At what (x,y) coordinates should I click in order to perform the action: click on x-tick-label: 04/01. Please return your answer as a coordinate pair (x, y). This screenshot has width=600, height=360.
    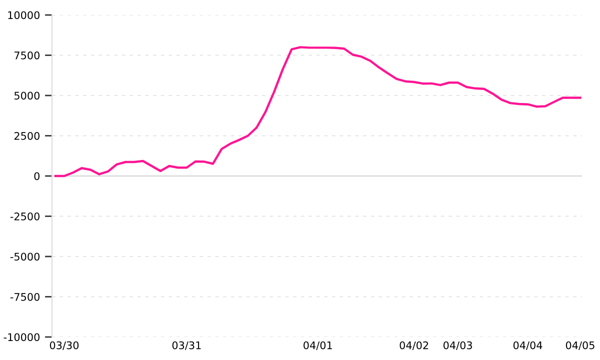
    Looking at the image, I should click on (318, 345).